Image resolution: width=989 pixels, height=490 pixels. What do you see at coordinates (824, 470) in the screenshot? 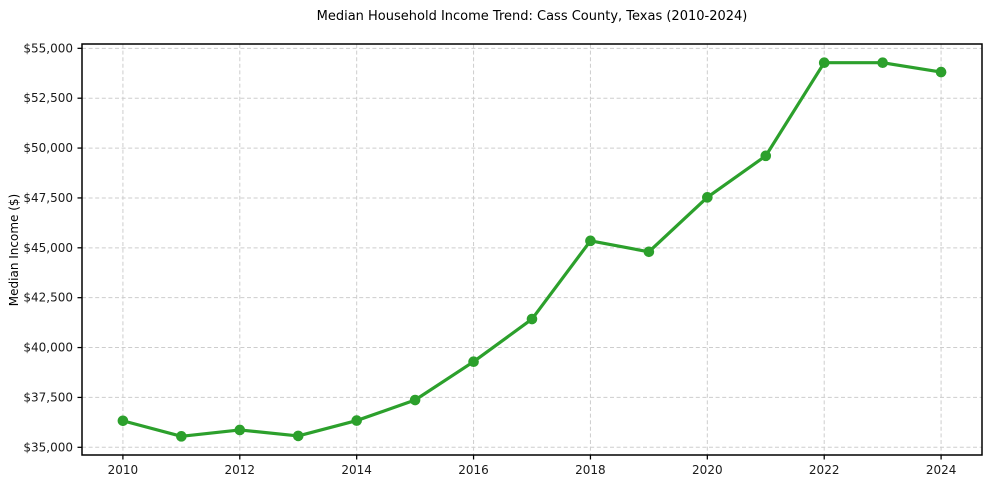
I see `x-tick-label: 2022` at bounding box center [824, 470].